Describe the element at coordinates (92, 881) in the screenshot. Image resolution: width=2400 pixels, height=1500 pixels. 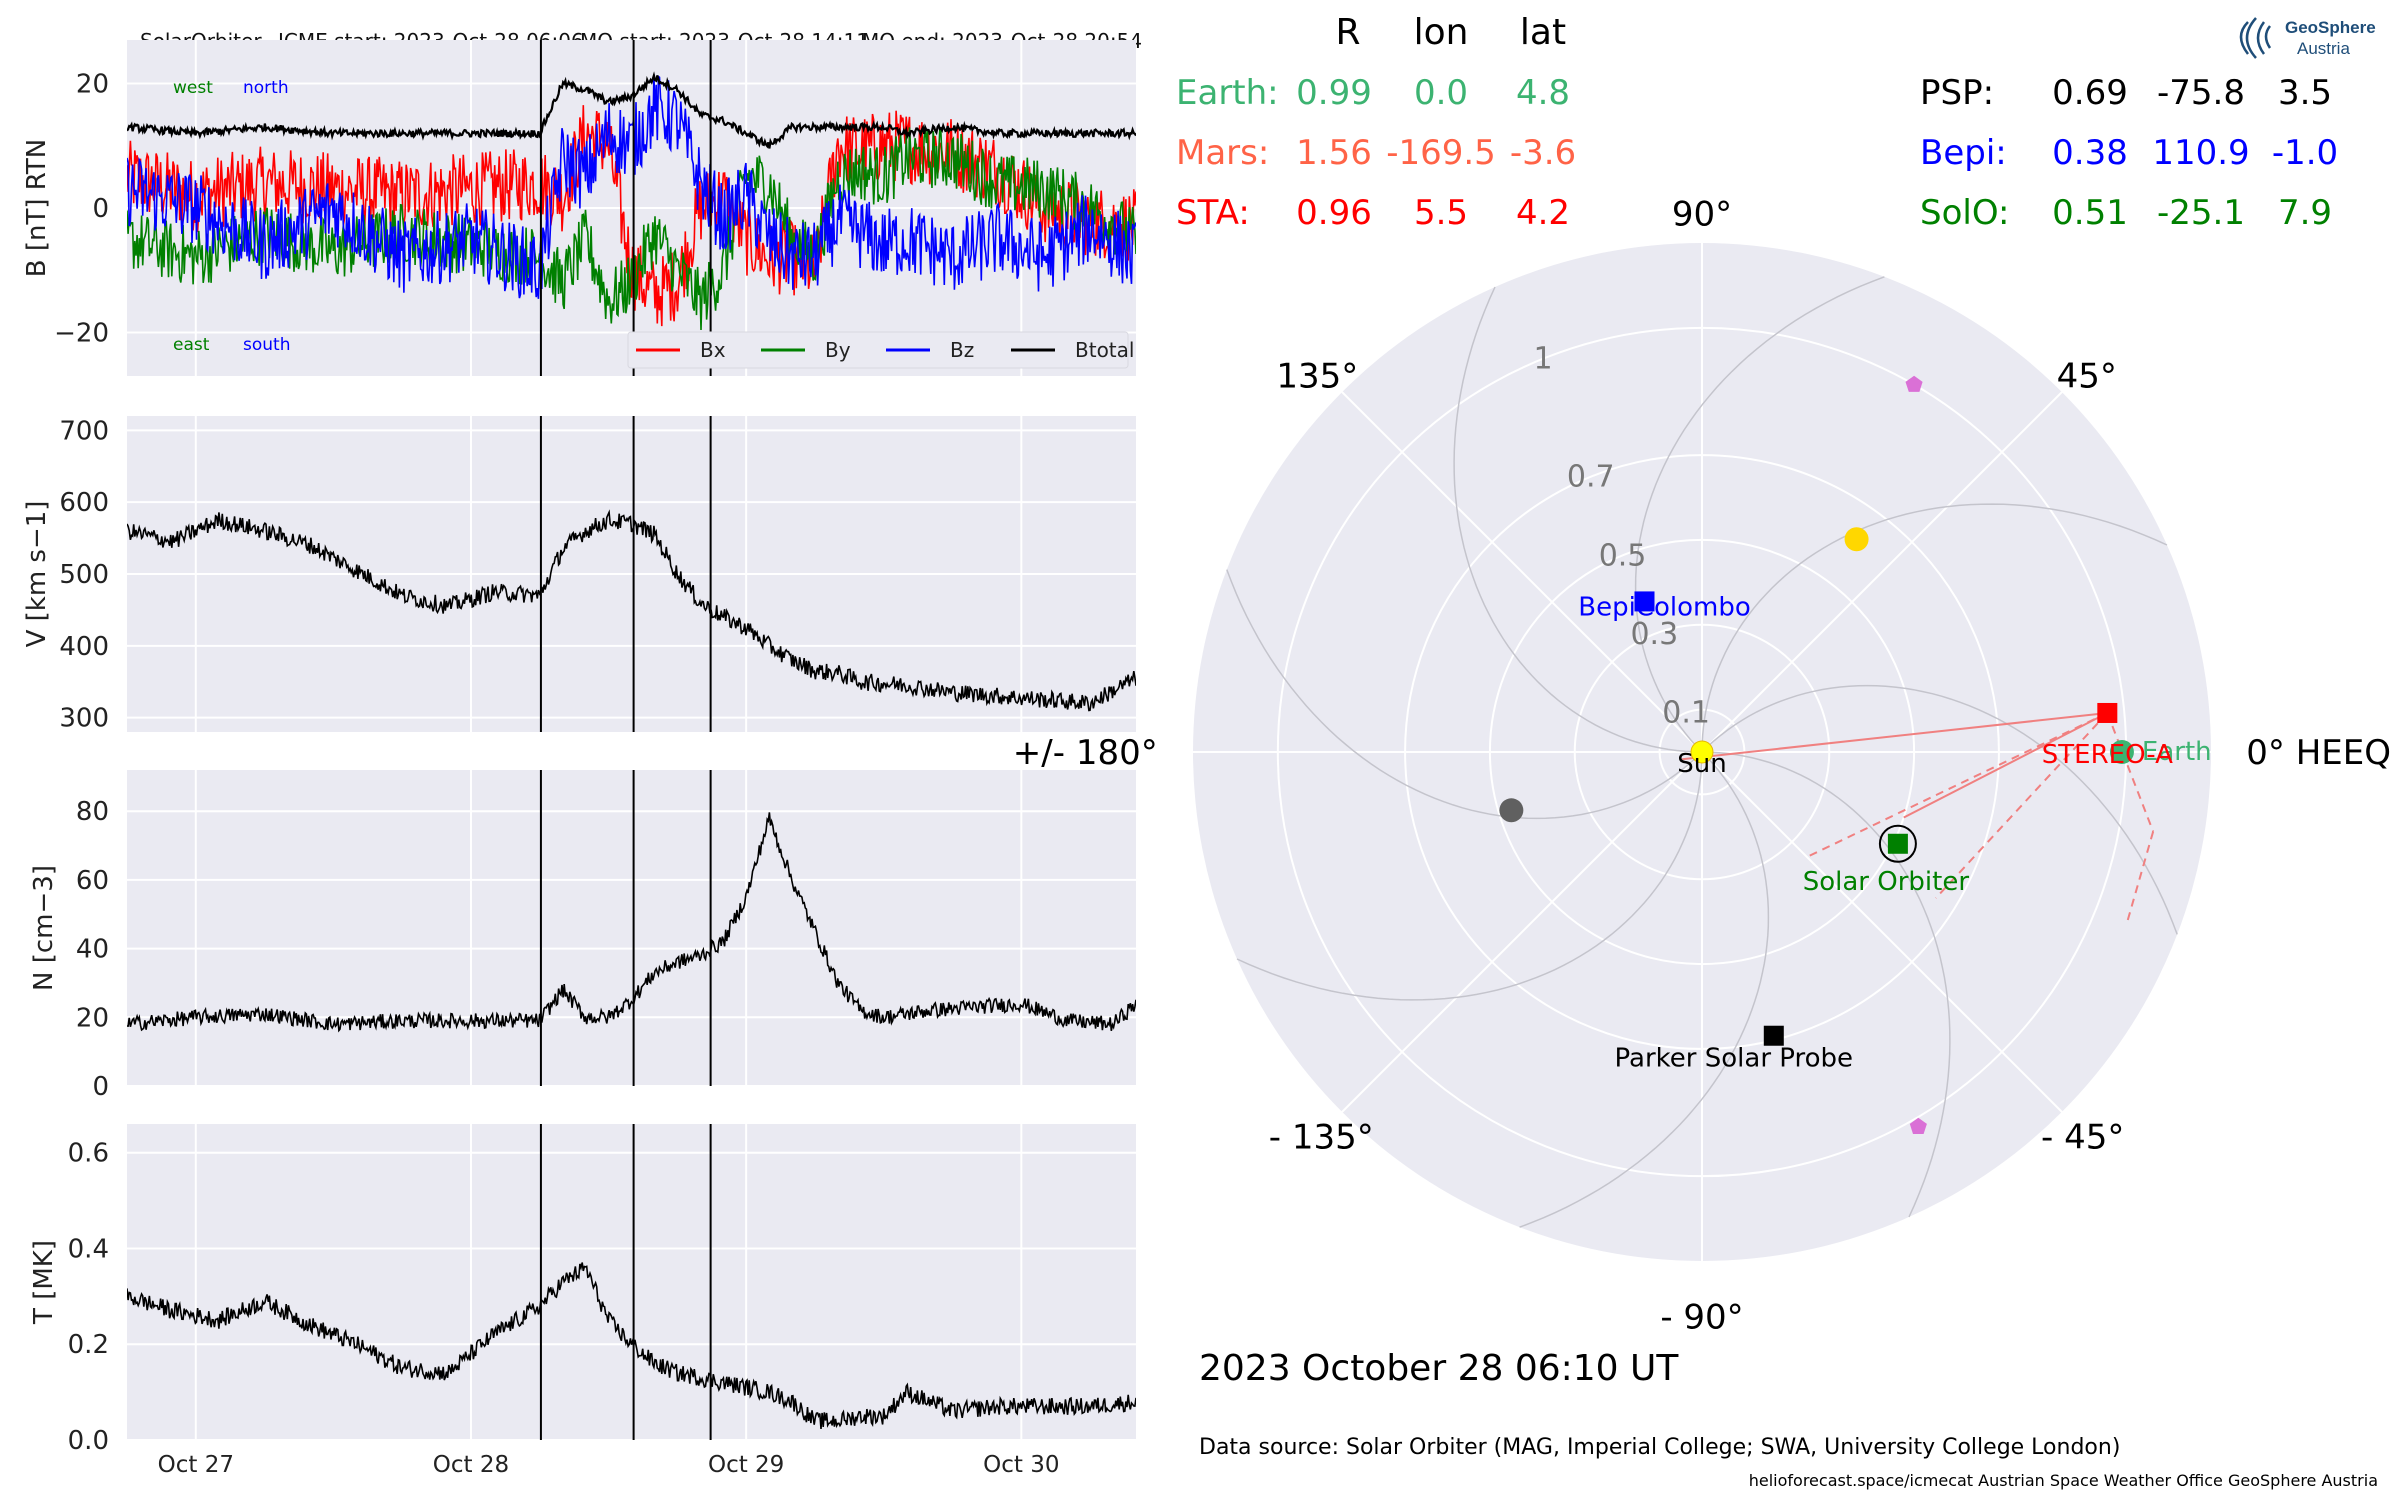
I see `panel-N-ytick-label: 60` at that location.